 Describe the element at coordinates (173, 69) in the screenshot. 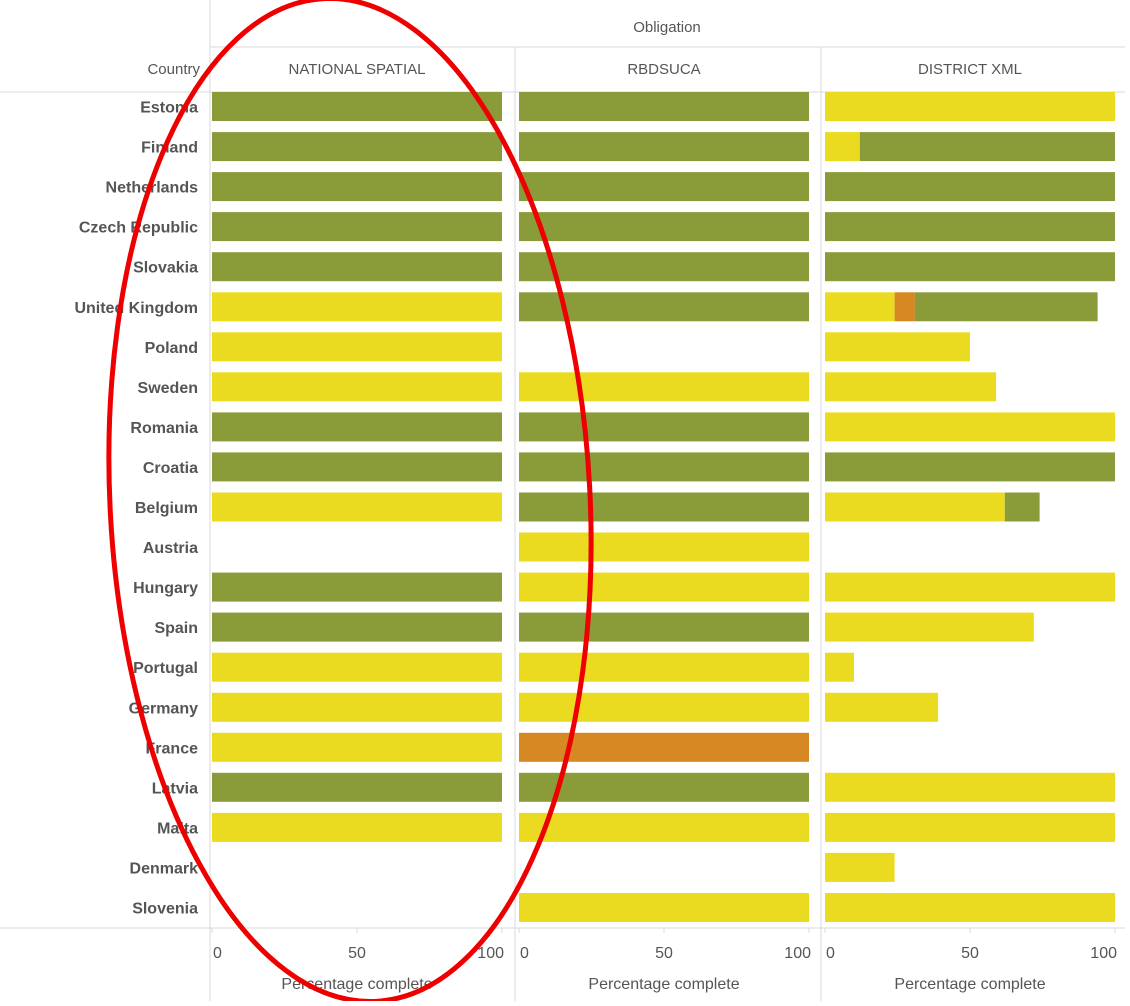

I see `country-column-label: Country` at that location.